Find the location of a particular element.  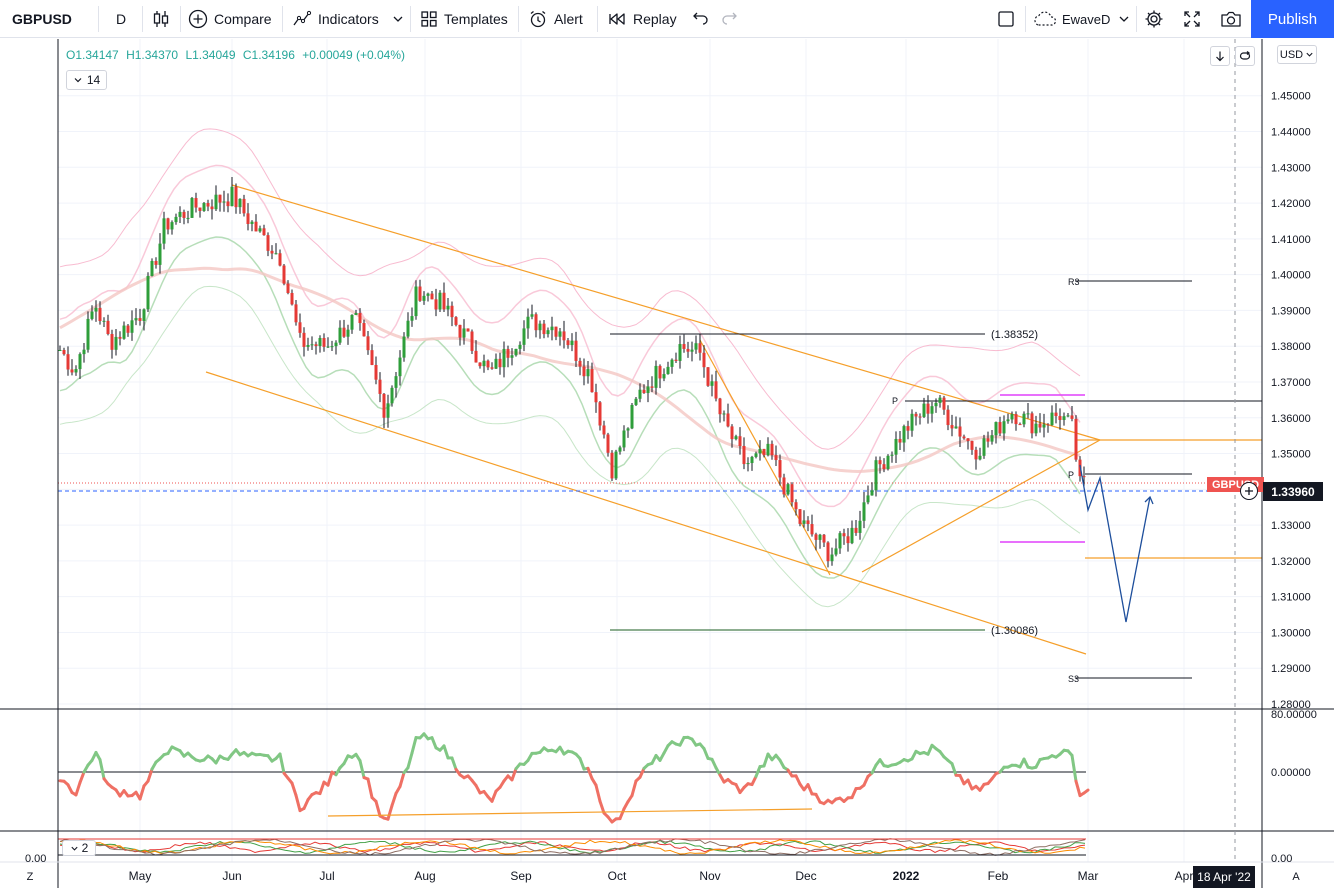

publish-button: Publish is located at coordinates (1292, 19).